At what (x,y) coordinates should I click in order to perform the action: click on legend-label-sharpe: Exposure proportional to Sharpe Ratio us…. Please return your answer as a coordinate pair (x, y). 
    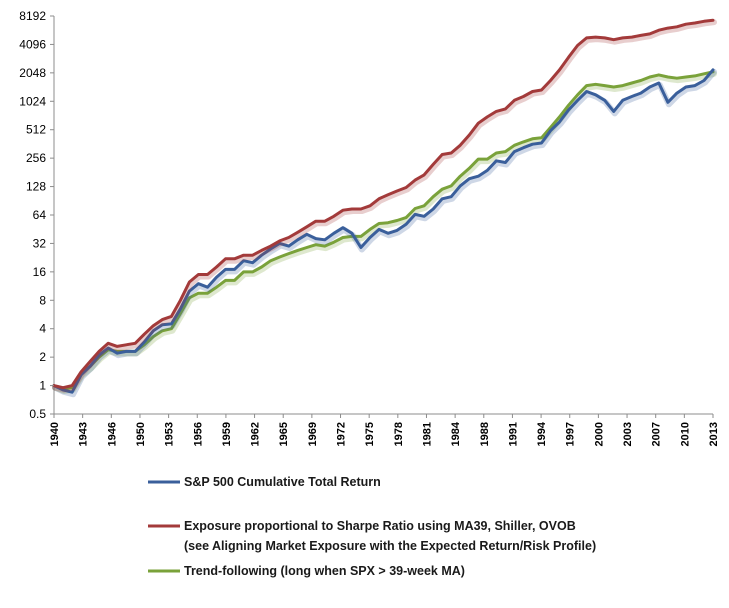
    Looking at the image, I should click on (380, 526).